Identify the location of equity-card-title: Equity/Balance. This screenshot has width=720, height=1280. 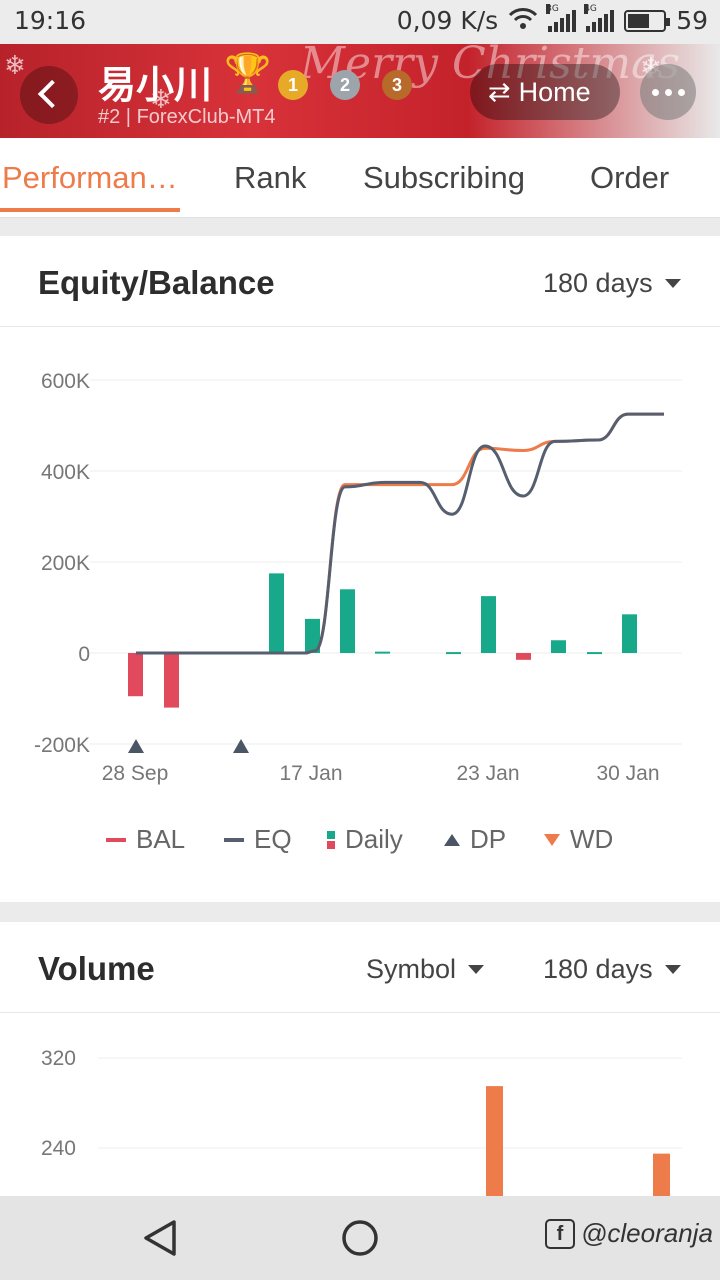
(156, 282).